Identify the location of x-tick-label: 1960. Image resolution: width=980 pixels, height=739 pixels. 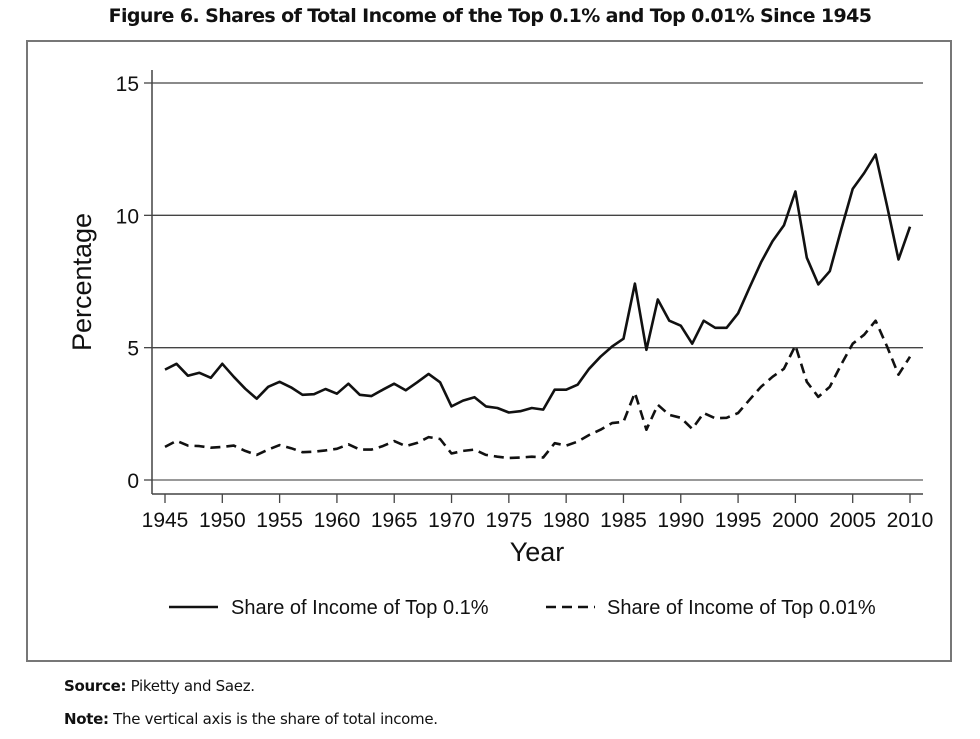
(337, 520).